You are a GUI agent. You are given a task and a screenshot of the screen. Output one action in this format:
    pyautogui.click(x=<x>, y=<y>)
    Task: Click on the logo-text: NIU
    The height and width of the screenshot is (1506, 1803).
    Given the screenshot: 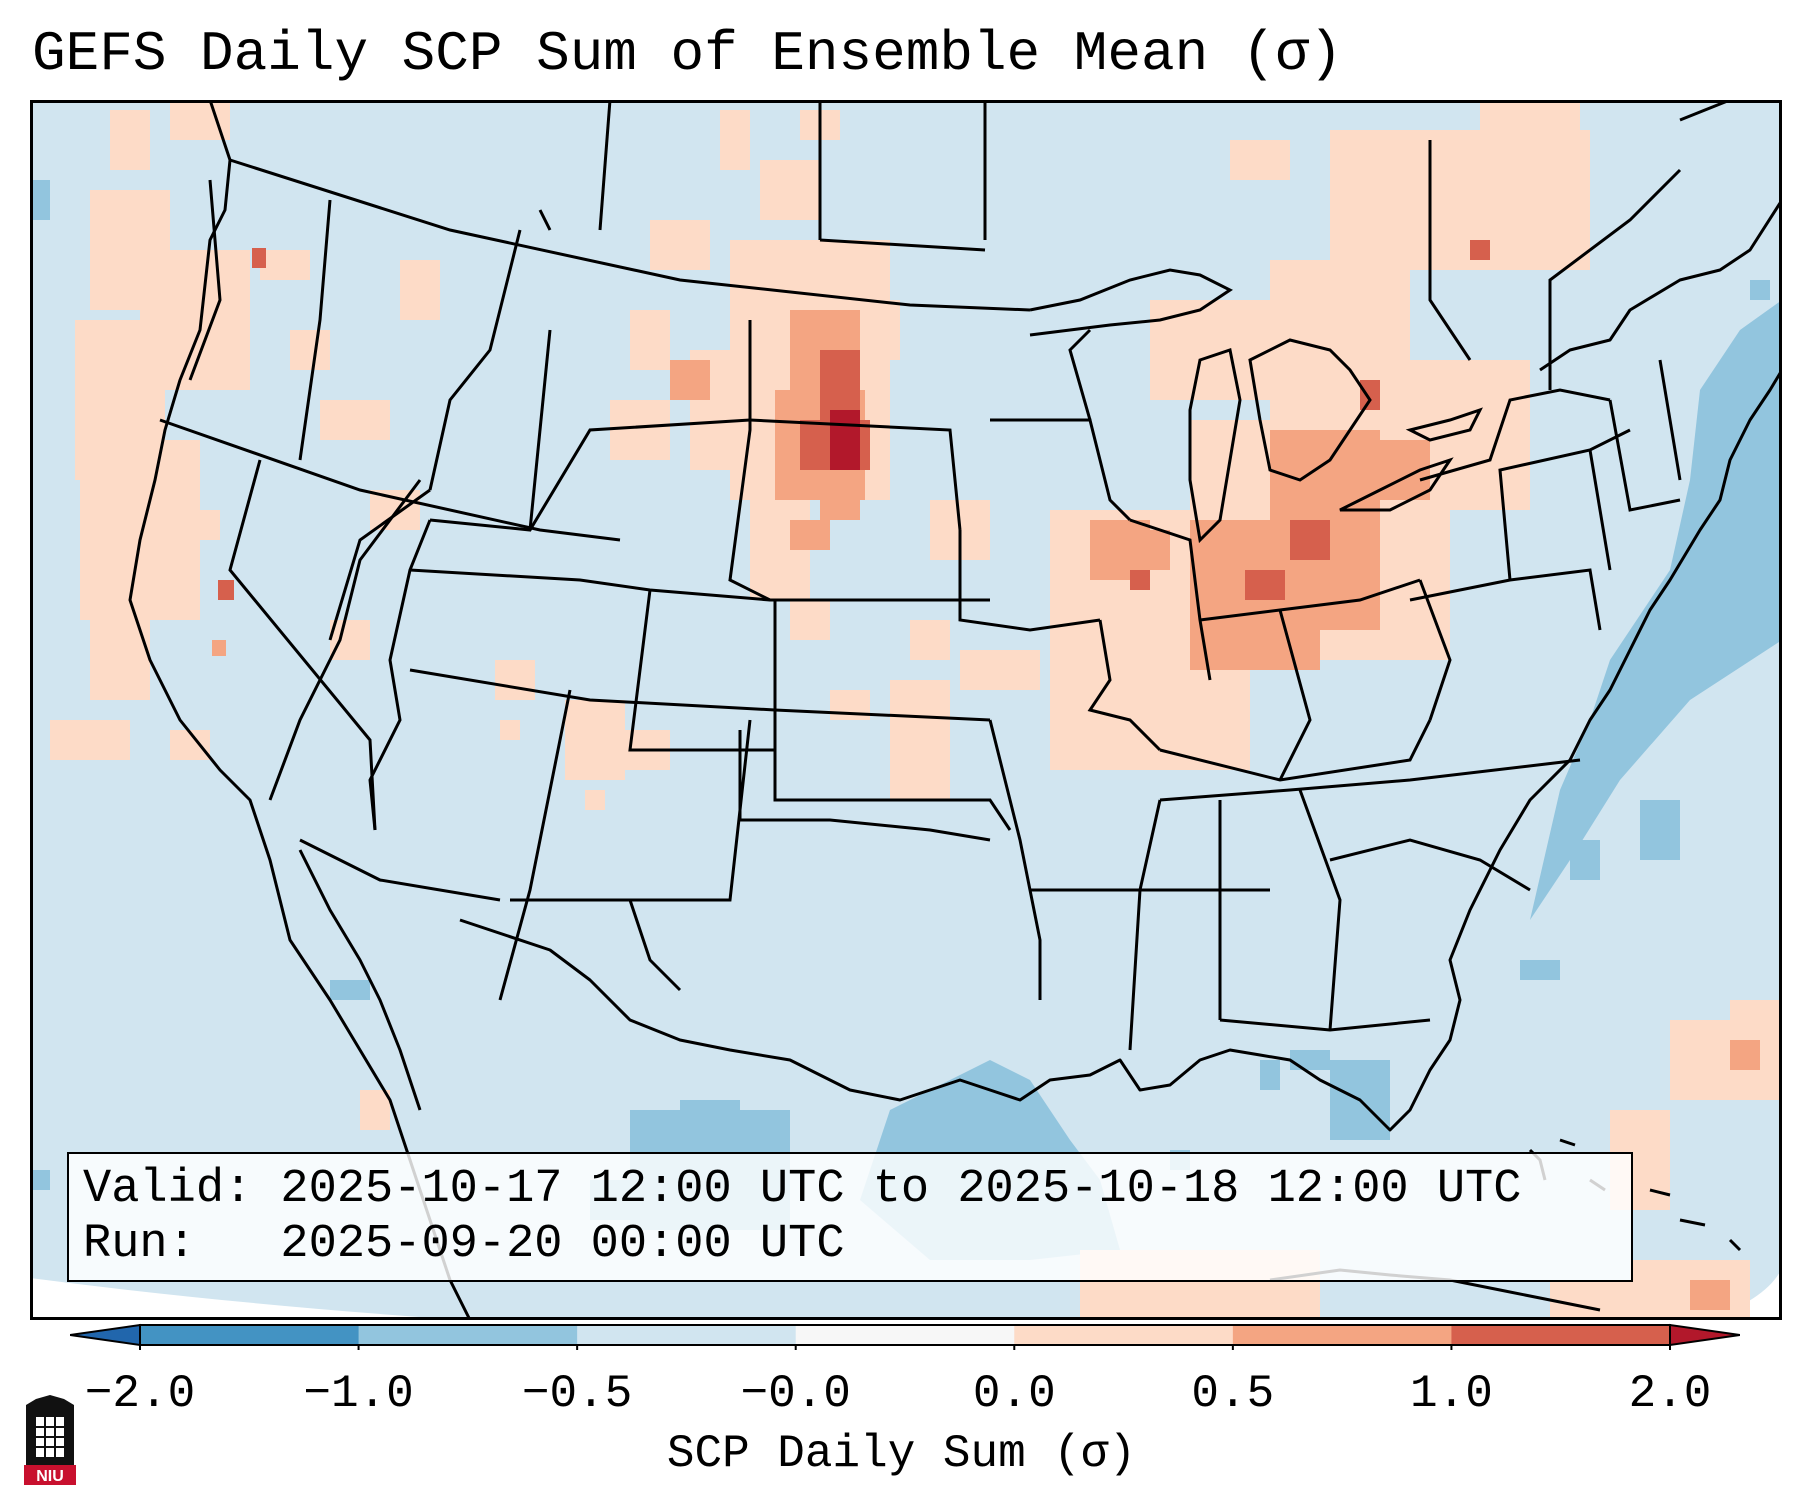 What is the action you would take?
    pyautogui.click(x=50, y=1476)
    